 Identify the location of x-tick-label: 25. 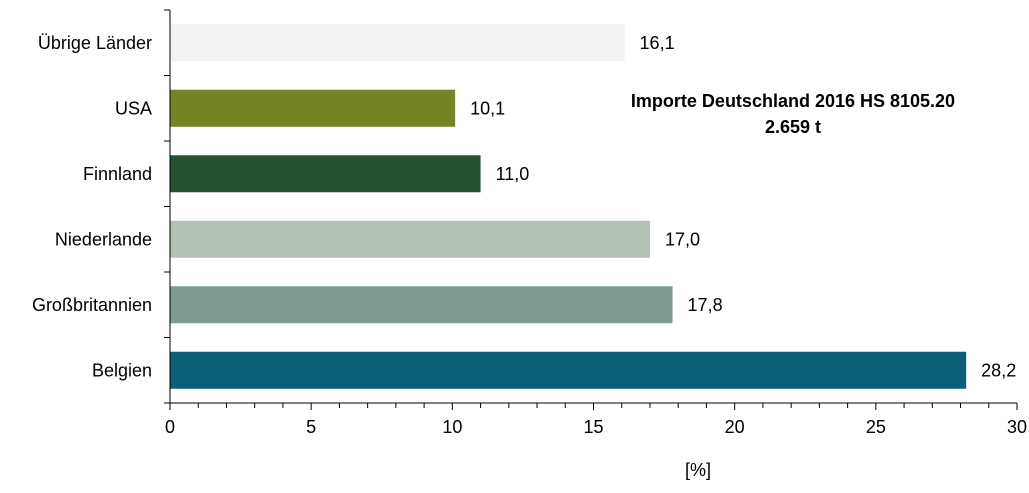
(876, 427).